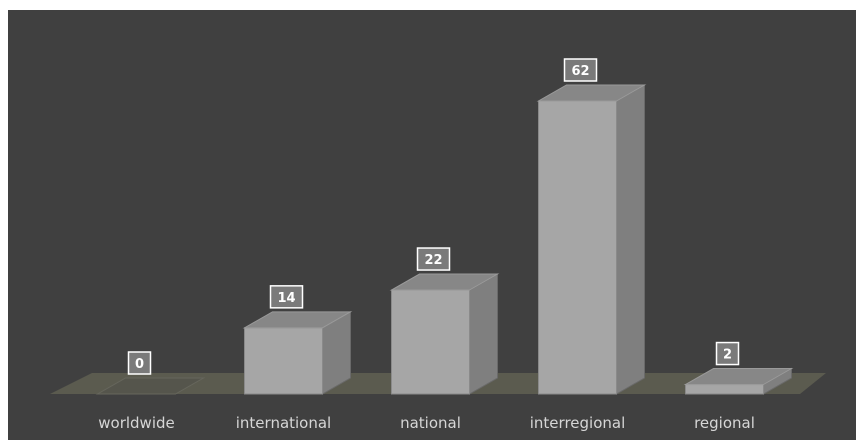  Describe the element at coordinates (430, 423) in the screenshot. I see `x-tick-label-national: national` at that location.